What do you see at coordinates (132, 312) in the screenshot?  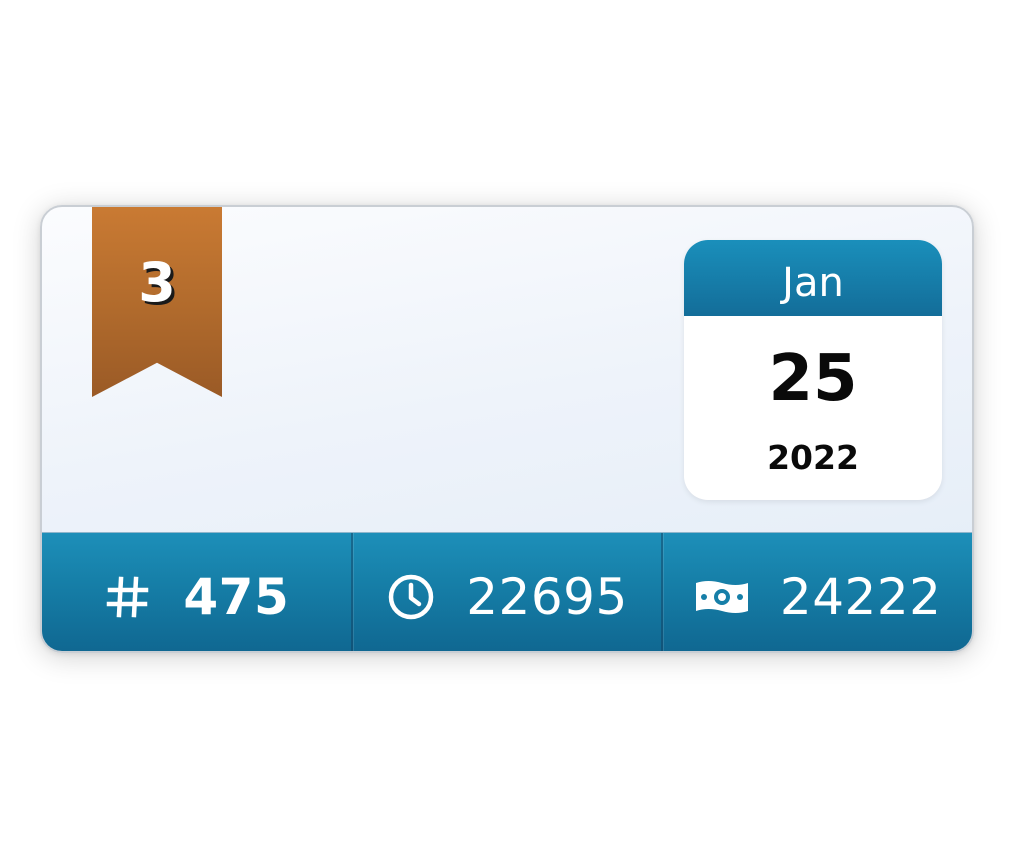 I see `rank-ribbon` at bounding box center [132, 312].